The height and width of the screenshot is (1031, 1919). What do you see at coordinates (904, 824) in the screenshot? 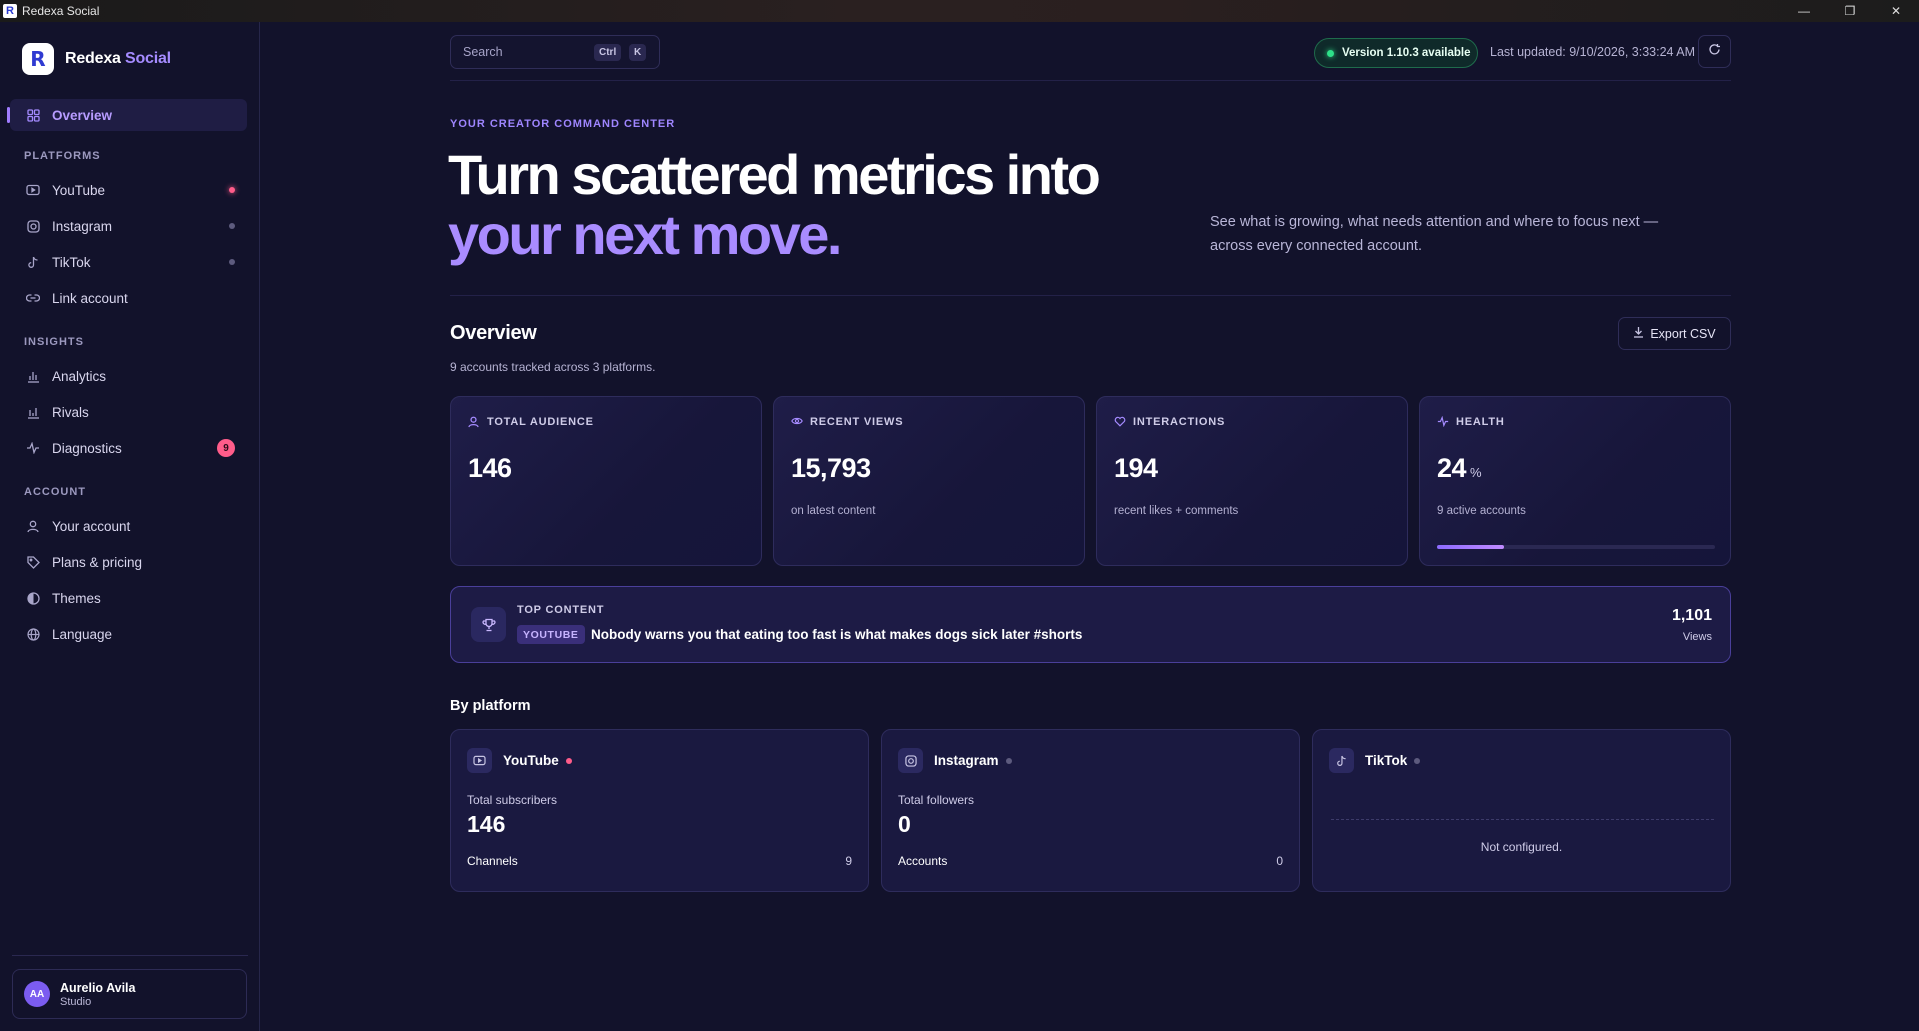
I see `platform-metric-value: 0` at bounding box center [904, 824].